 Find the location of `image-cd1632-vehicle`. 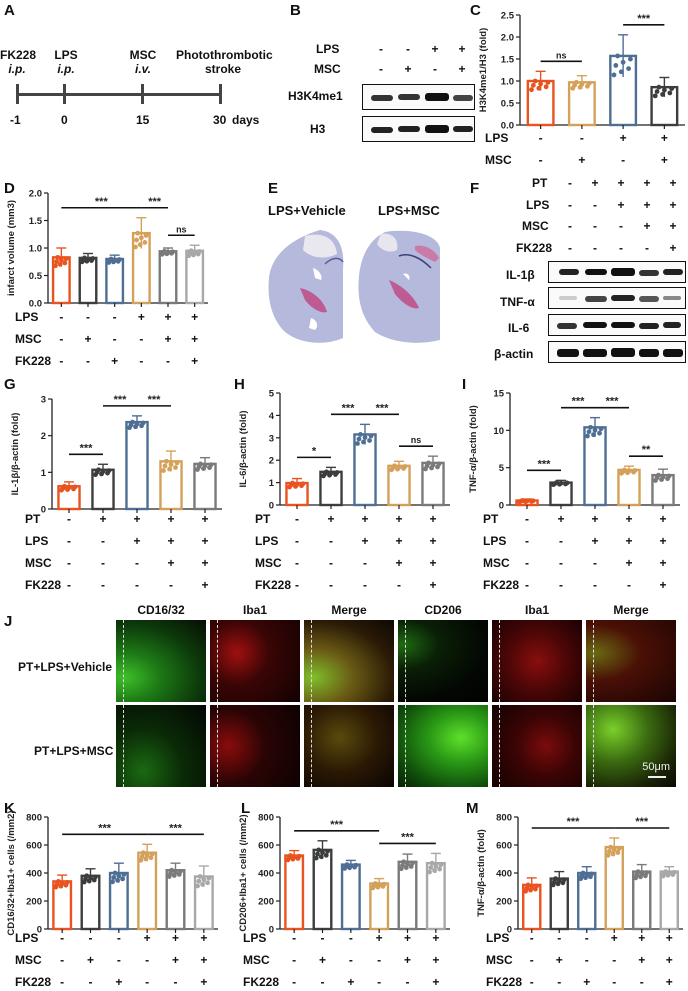

image-cd1632-vehicle is located at coordinates (161, 661).